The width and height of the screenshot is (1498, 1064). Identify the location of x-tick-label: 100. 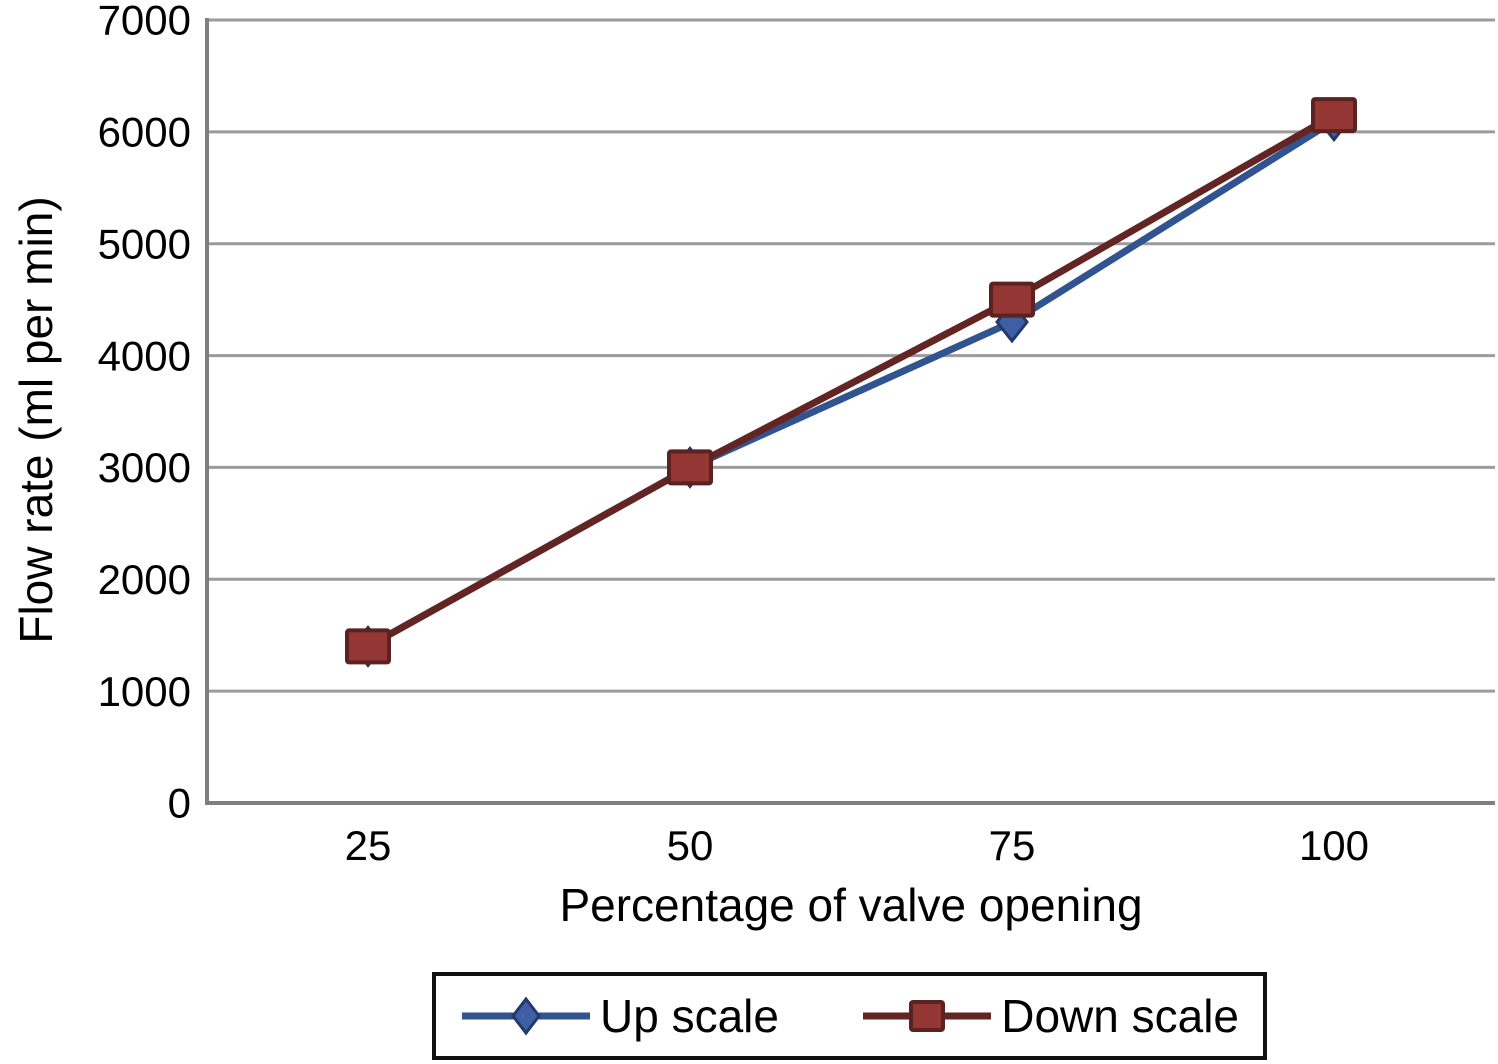
(1334, 845).